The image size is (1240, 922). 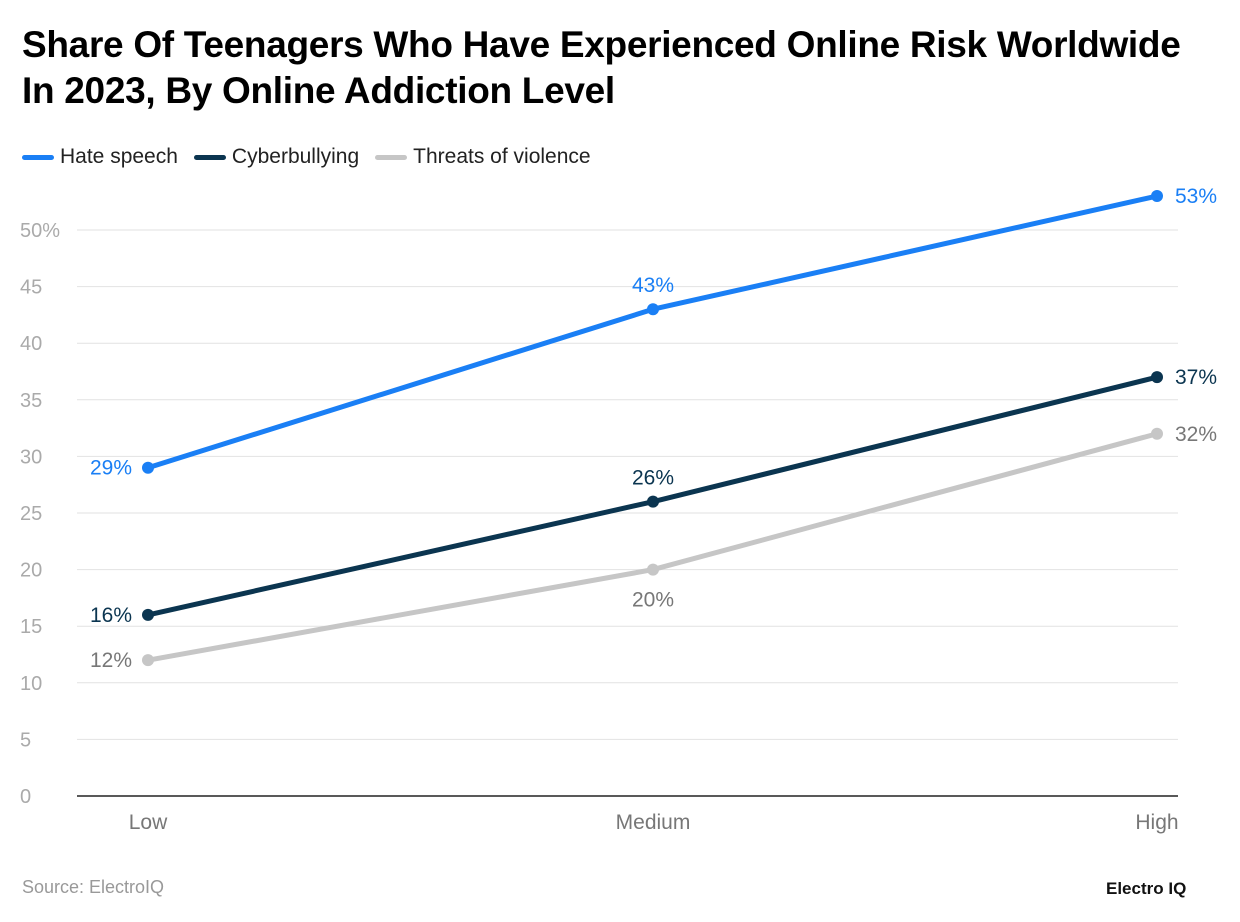 I want to click on data-label-cyberbullying: 26%, so click(x=653, y=478).